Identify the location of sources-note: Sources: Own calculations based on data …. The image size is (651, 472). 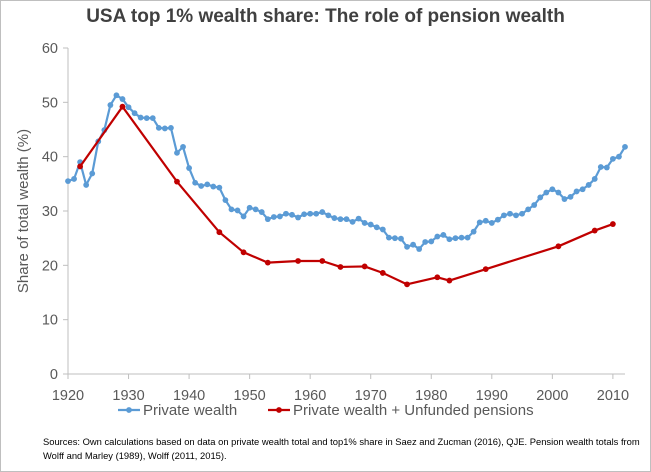
(343, 449).